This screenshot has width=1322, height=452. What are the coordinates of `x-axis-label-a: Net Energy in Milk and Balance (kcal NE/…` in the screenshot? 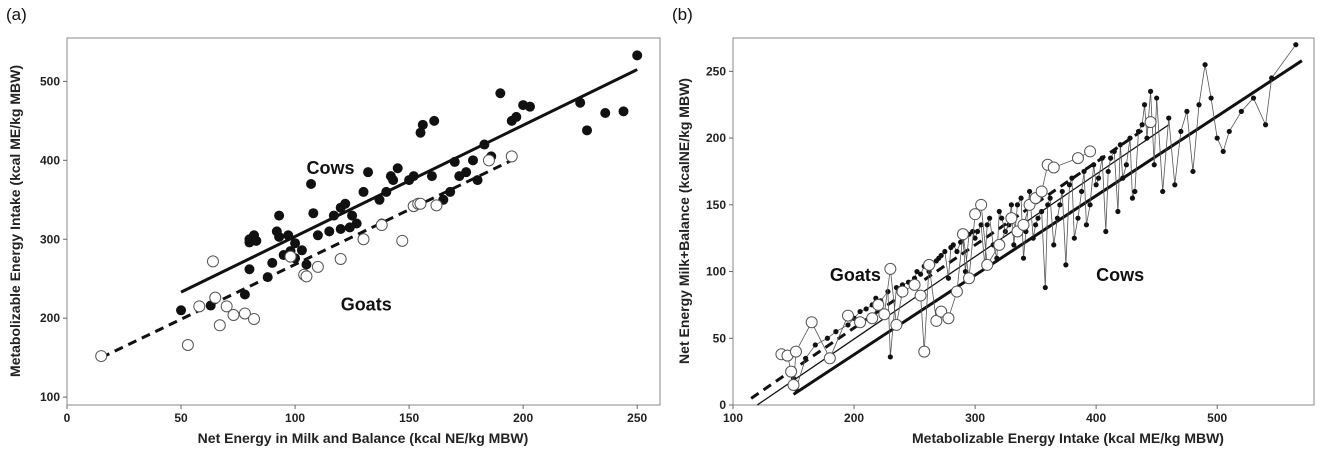 It's located at (363, 438).